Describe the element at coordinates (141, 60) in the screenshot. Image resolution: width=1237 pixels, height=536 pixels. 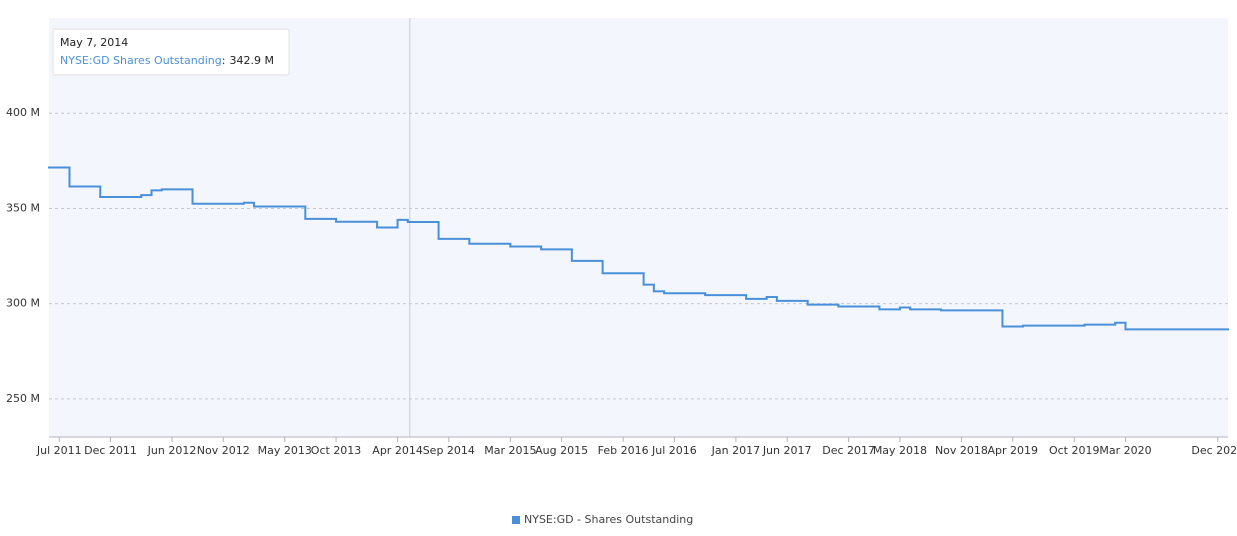
I see `tooltip-series: NYSE:GD Shares Outstanding` at that location.